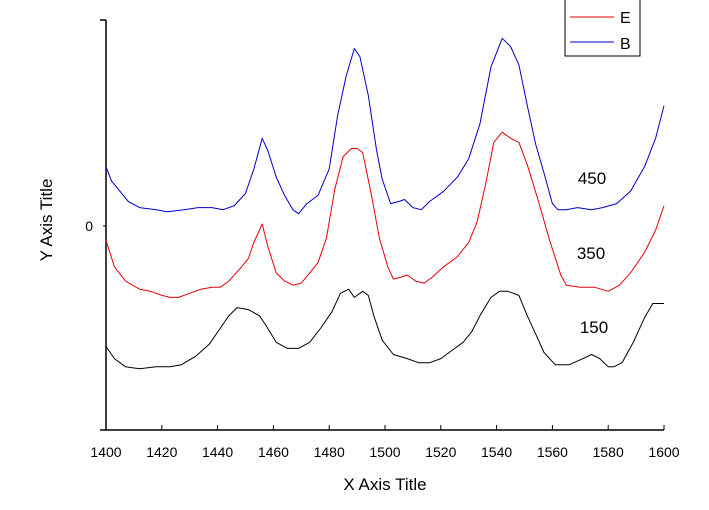 The height and width of the screenshot is (510, 709). What do you see at coordinates (46, 220) in the screenshot?
I see `y-axis-title: Y Axis Title` at bounding box center [46, 220].